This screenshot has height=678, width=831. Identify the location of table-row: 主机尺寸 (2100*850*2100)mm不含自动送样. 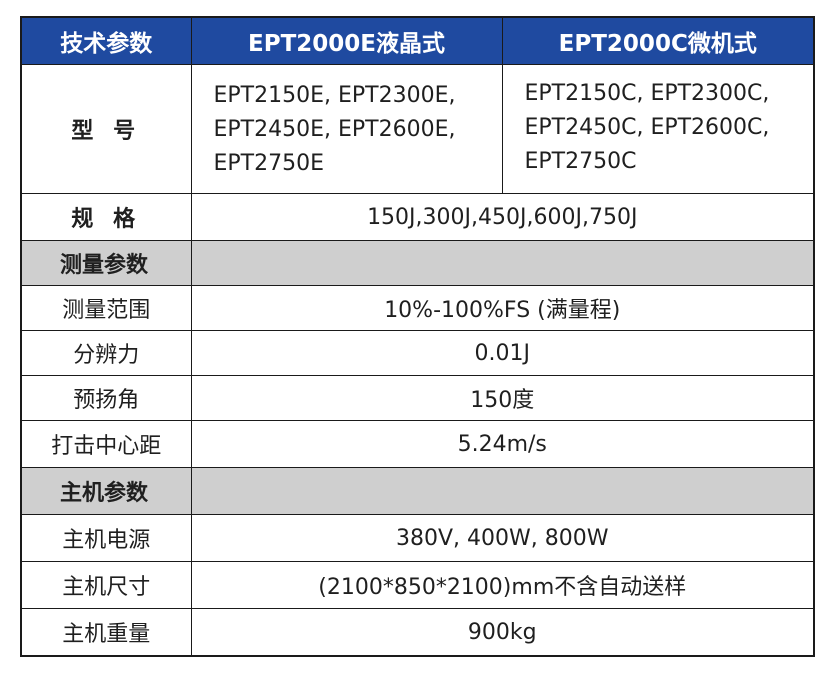
(417, 585).